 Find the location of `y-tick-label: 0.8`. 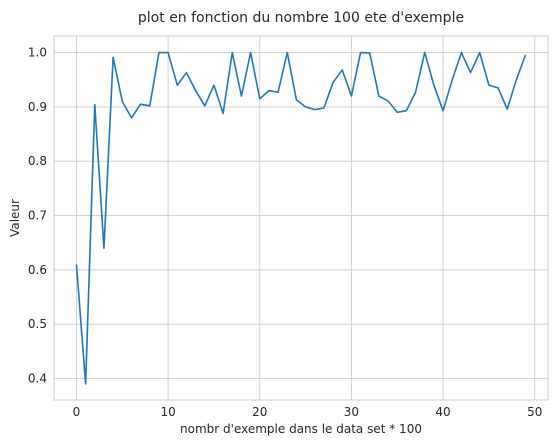

y-tick-label: 0.8 is located at coordinates (37, 161).